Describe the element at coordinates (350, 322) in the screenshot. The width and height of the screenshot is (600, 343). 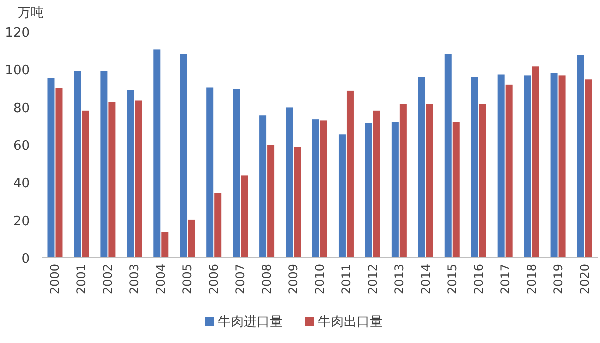
I see `legend-label: 牛肉出口量` at that location.